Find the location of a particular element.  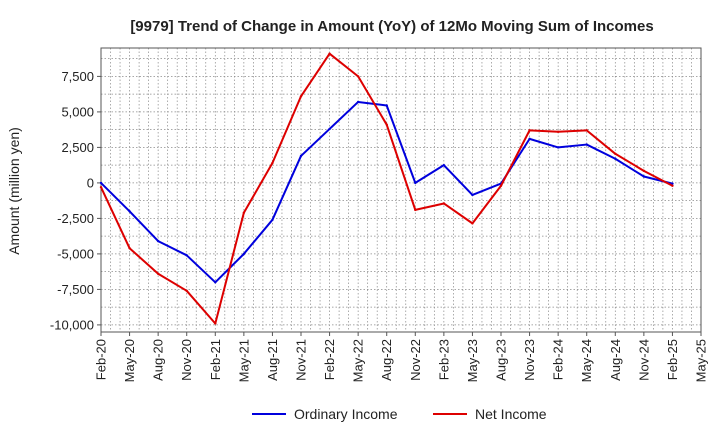

y-tick-label: -10,000 is located at coordinates (72, 324).